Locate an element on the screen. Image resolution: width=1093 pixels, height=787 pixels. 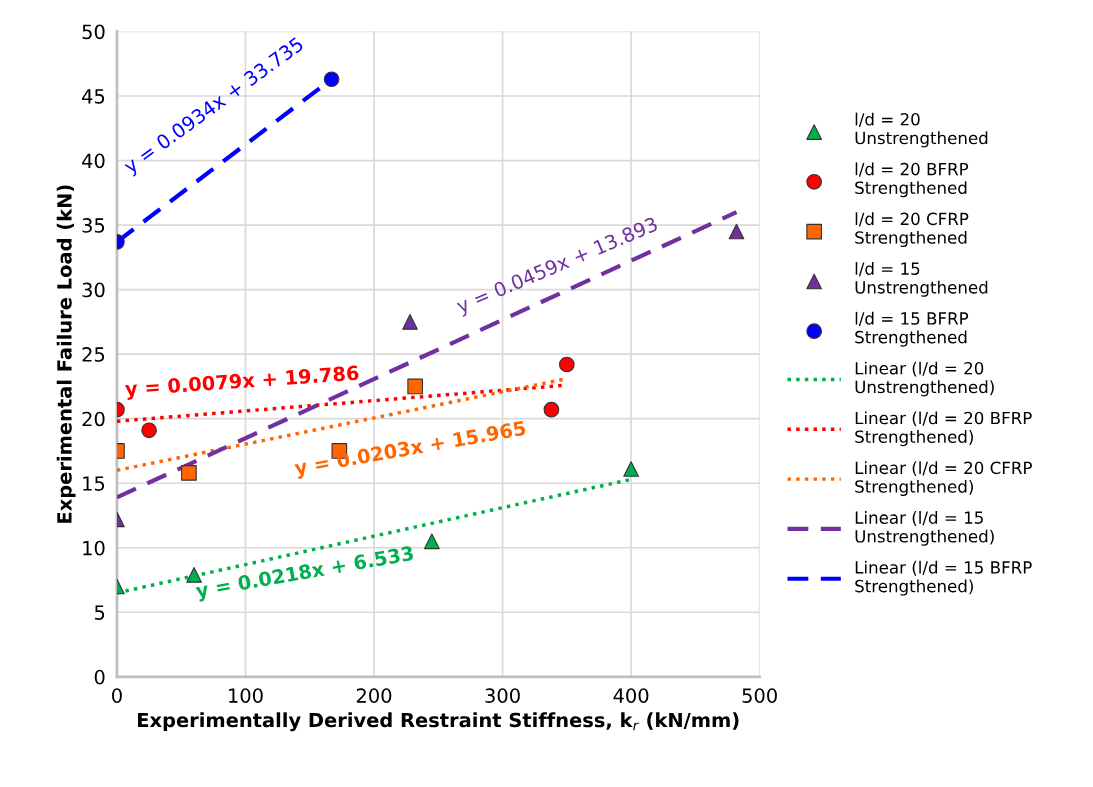
legend-label: l/d = 15 BFRP Strengthened is located at coordinates (912, 329).